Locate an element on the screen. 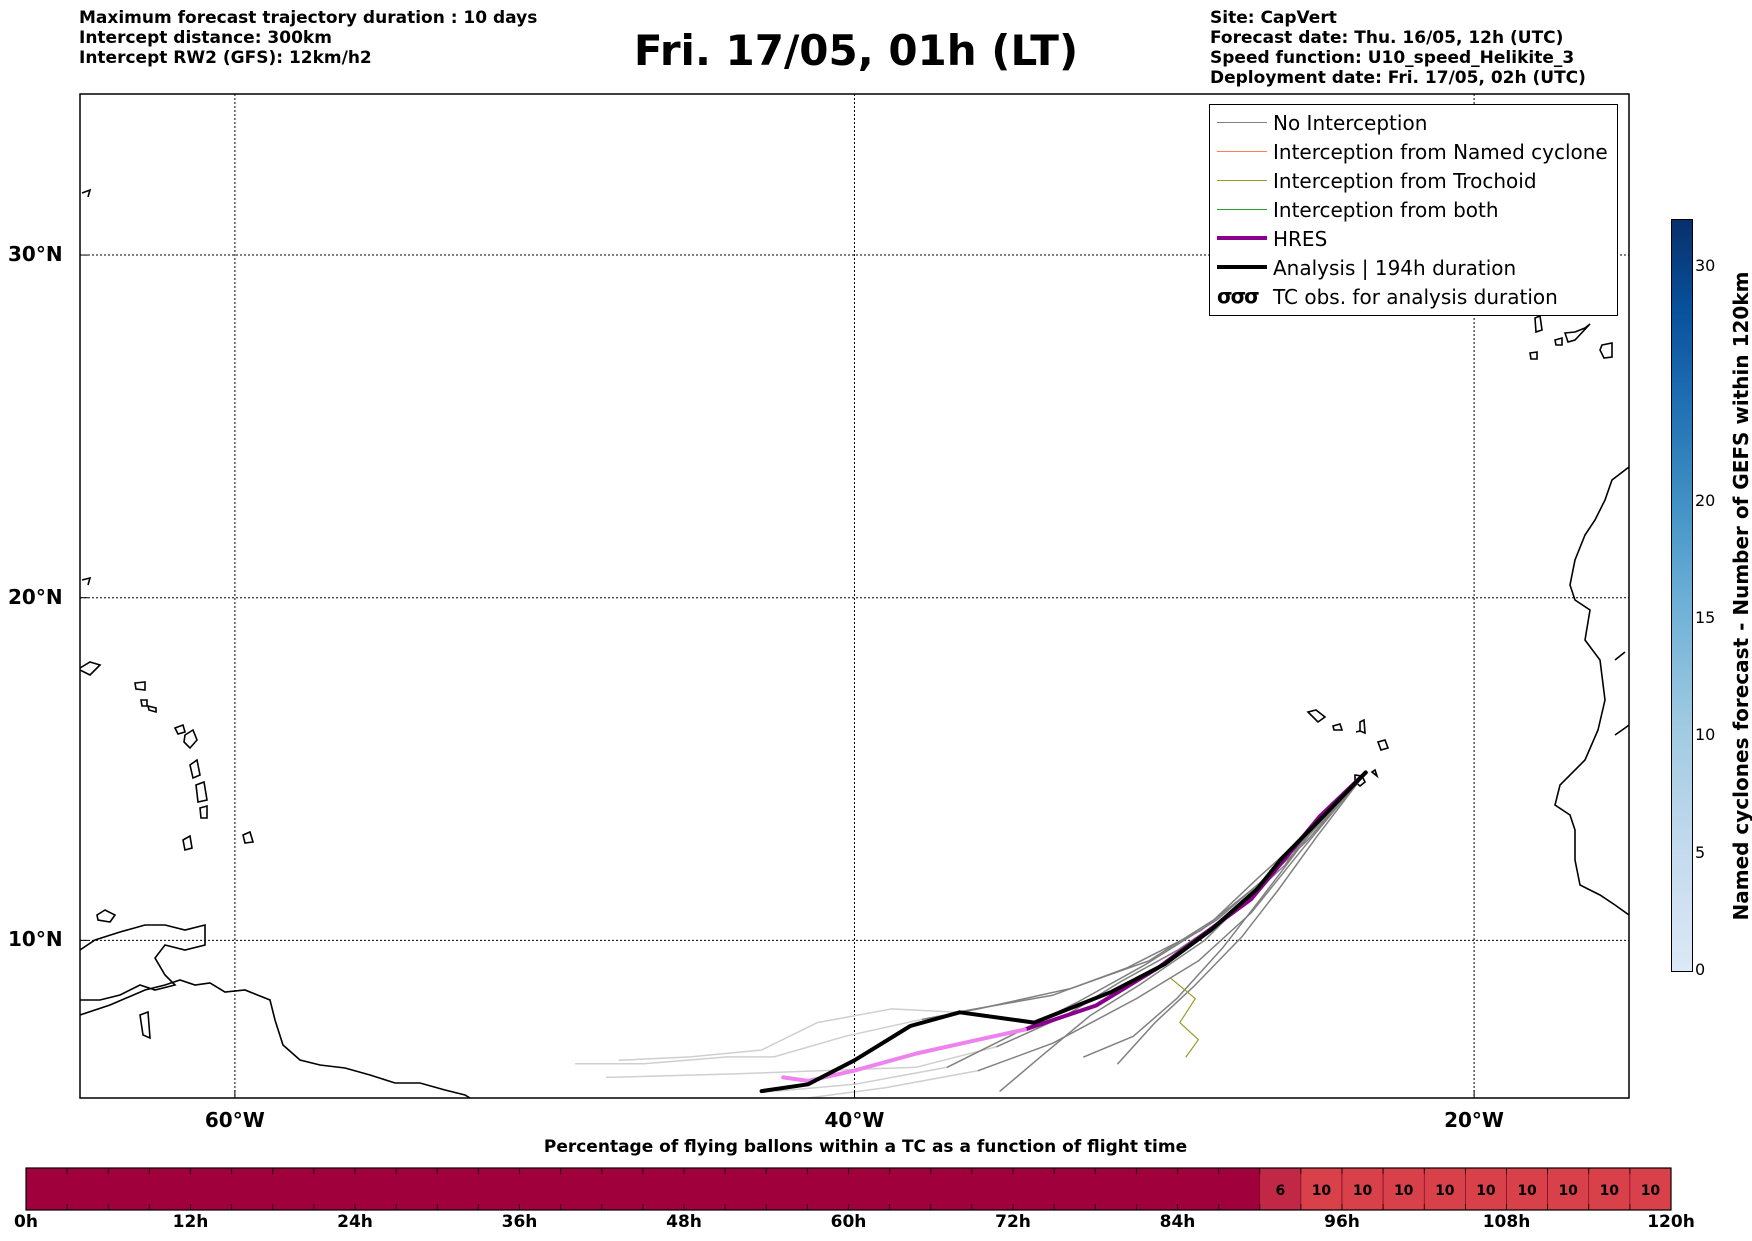  lon-label-40w: 40°W is located at coordinates (854, 1120).